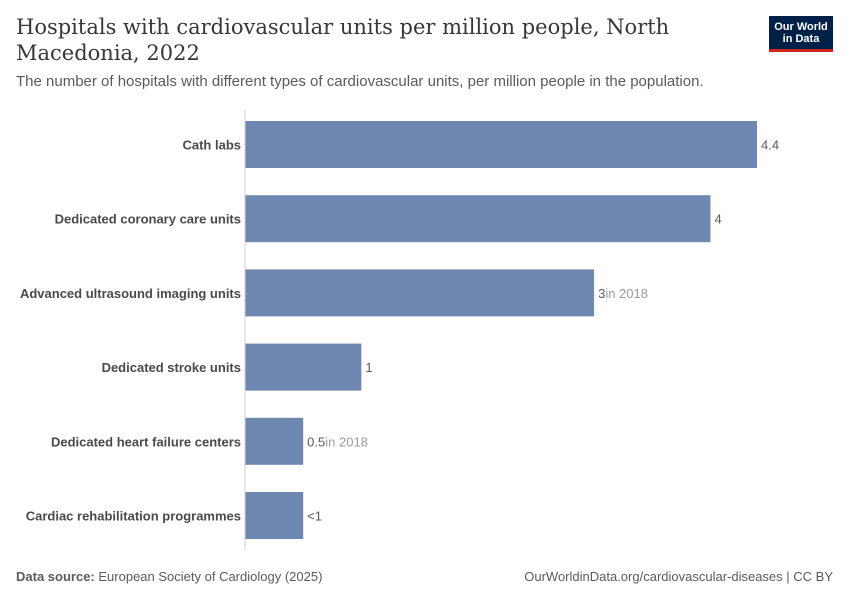 This screenshot has height=600, width=850. What do you see at coordinates (171, 367) in the screenshot?
I see `category-label: Dedicated stroke units` at bounding box center [171, 367].